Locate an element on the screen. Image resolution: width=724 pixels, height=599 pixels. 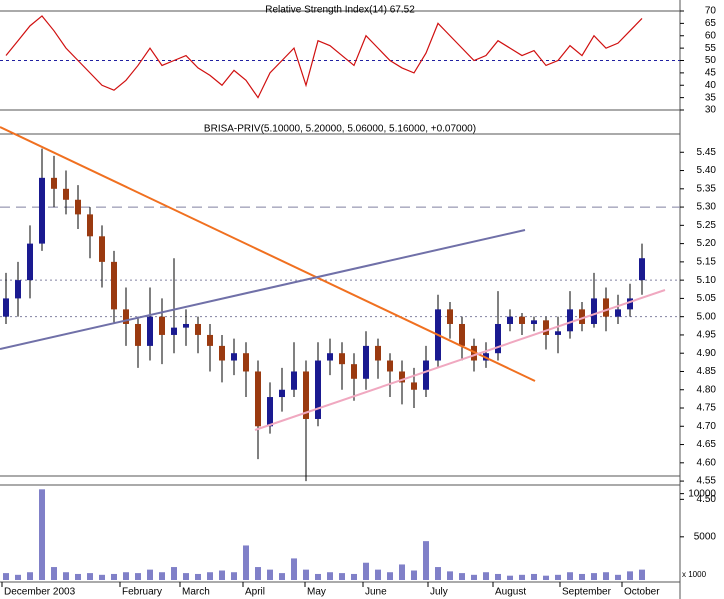
y-tick-label: 70 is located at coordinates (711, 11).